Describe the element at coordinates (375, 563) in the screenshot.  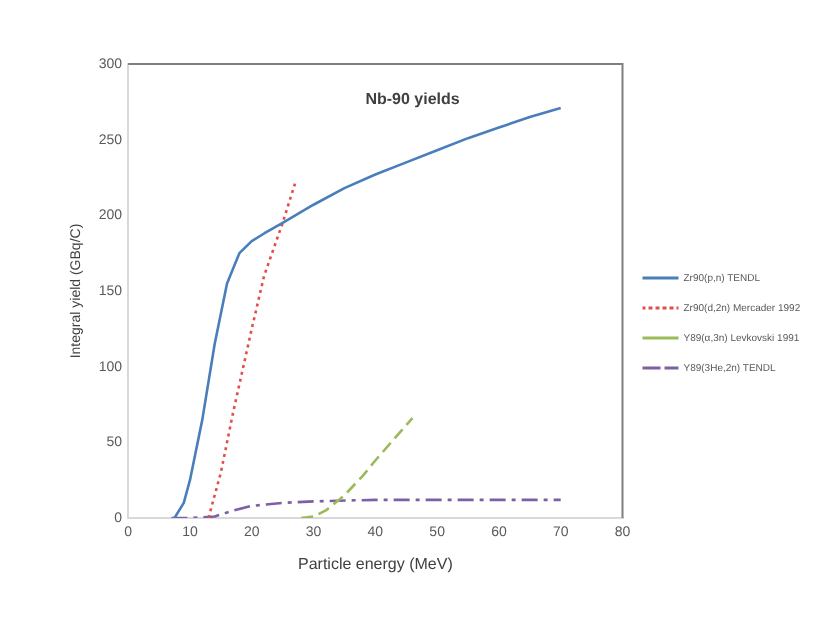
I see `x-axis-title: Particle energy (MeV)` at that location.